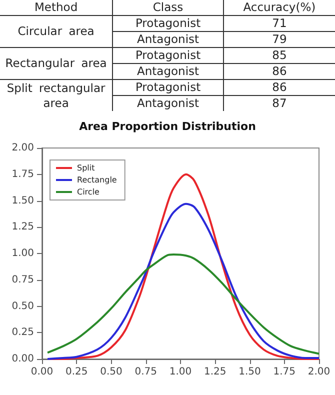 This screenshot has height=395, width=335. What do you see at coordinates (56, 8) in the screenshot?
I see `text: Method` at bounding box center [56, 8].